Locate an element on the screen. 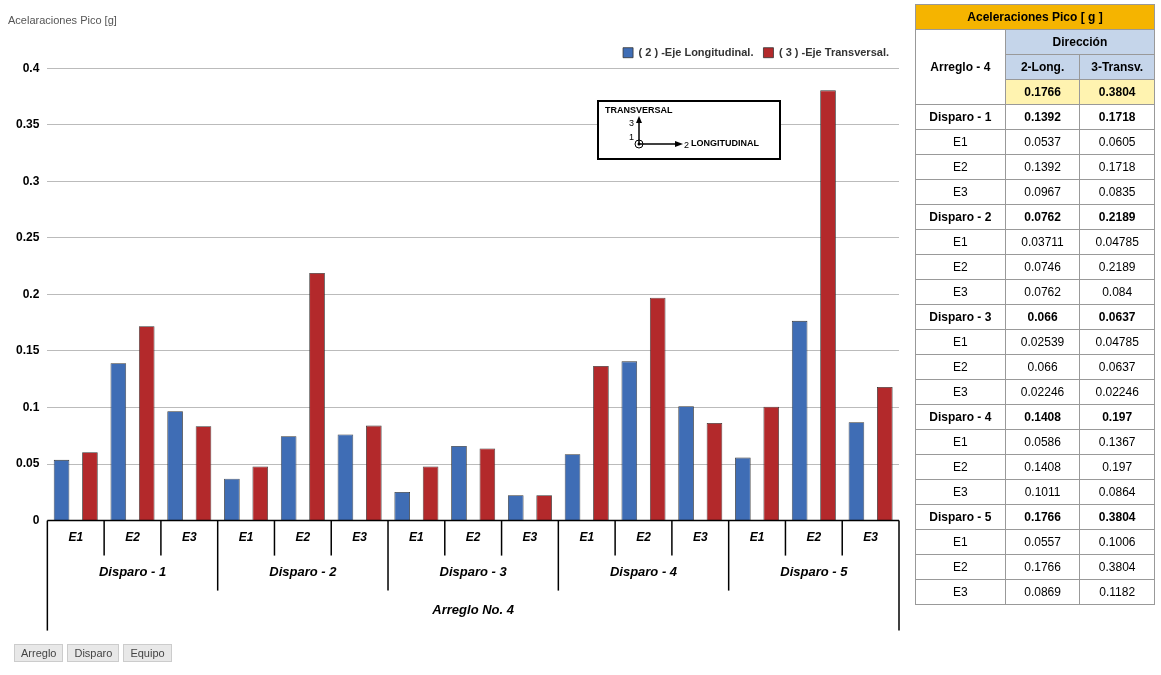  text: Aceleraciones Pico [ g ] is located at coordinates (1035, 17).